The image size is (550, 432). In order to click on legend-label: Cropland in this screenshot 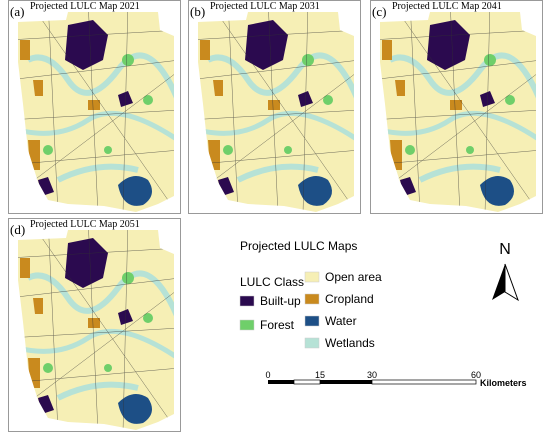, I will do `click(349, 299)`.